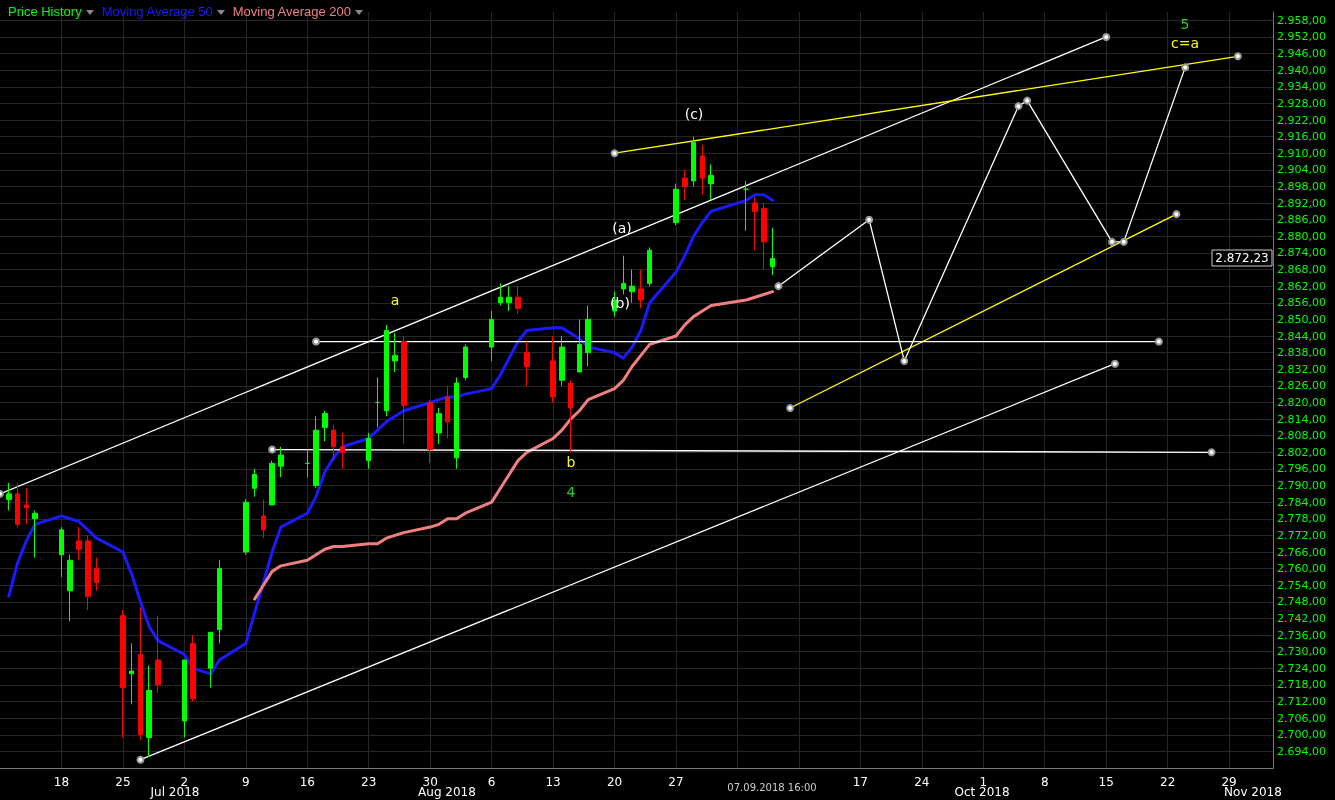 This screenshot has width=1335, height=800. Describe the element at coordinates (1301, 635) in the screenshot. I see `y-tick-label: 2.736,00` at that location.